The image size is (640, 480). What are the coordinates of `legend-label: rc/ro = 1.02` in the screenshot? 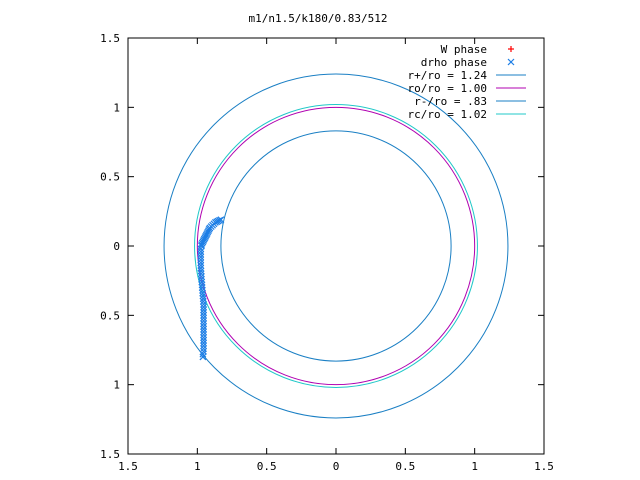 It's located at (447, 114).